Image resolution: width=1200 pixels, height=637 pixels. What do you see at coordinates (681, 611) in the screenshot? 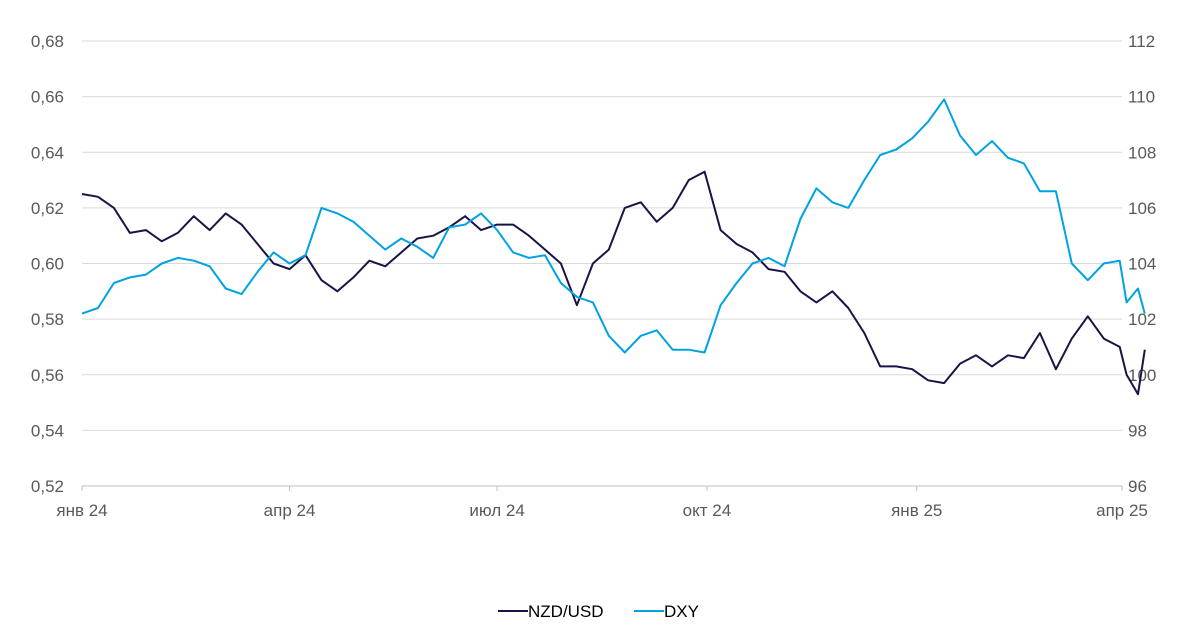
I see `legend-label: DXY` at bounding box center [681, 611].